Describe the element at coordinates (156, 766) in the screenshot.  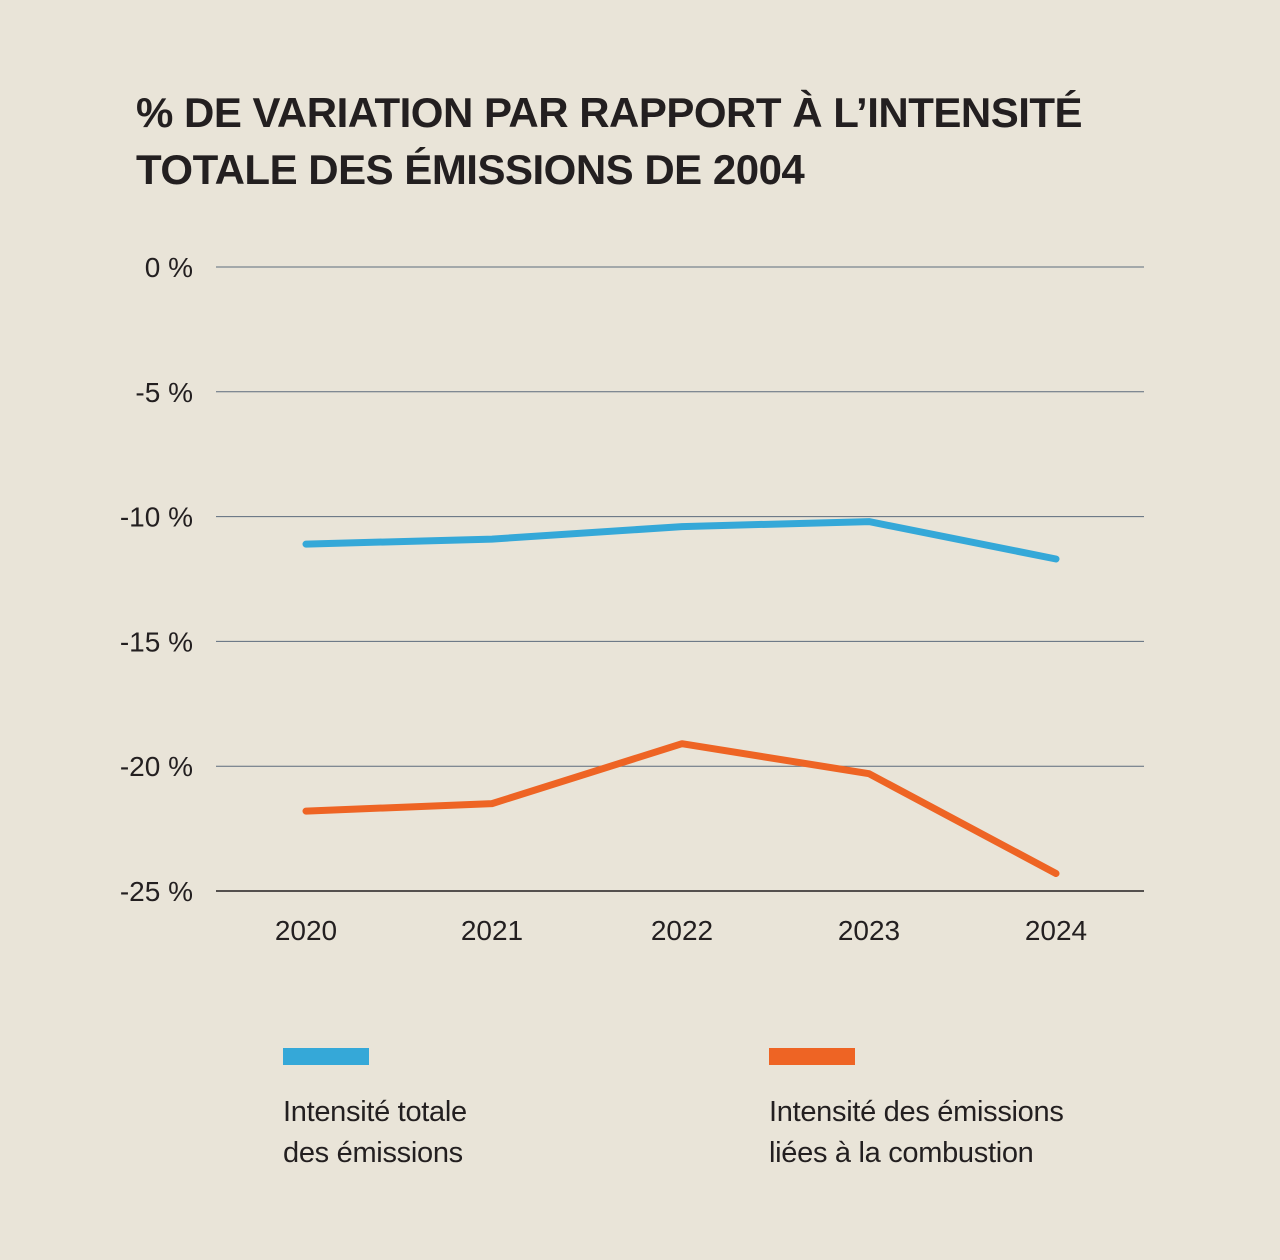
I see `y-tick-label: -20 %` at that location.